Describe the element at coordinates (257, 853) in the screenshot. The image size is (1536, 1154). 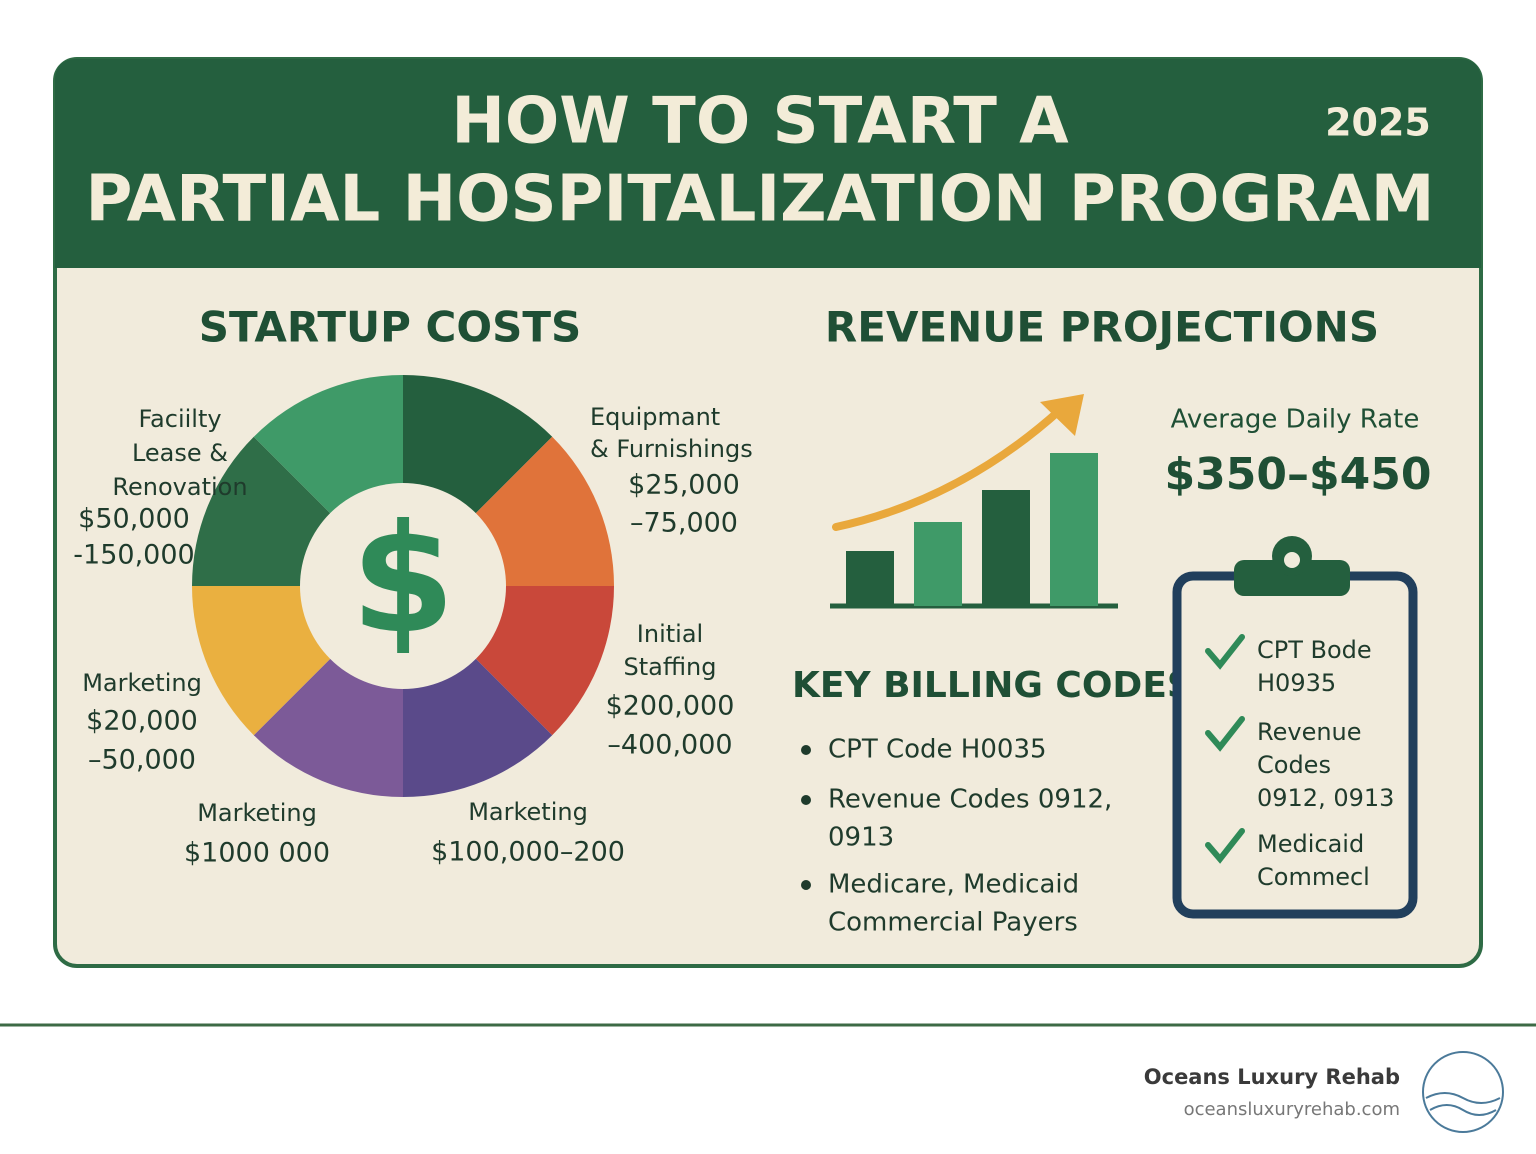
I see `cost-label: $1000 000` at that location.